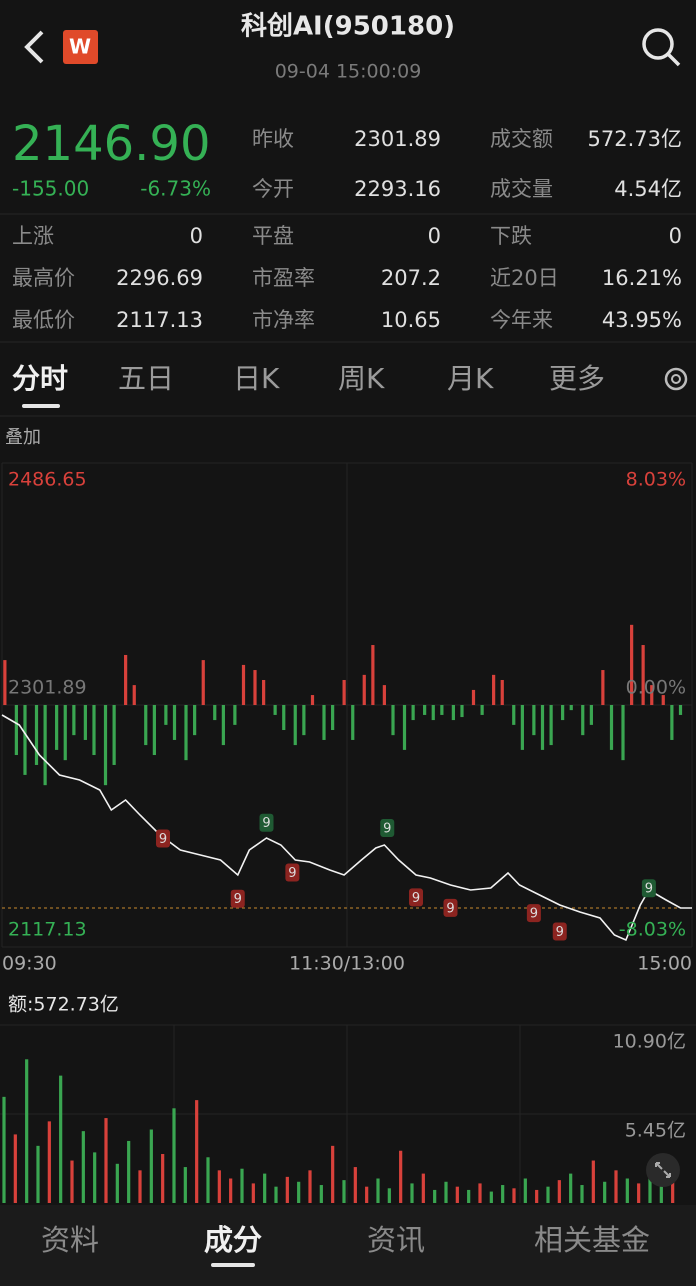  I want to click on stat-value: 2117.13, so click(159, 320).